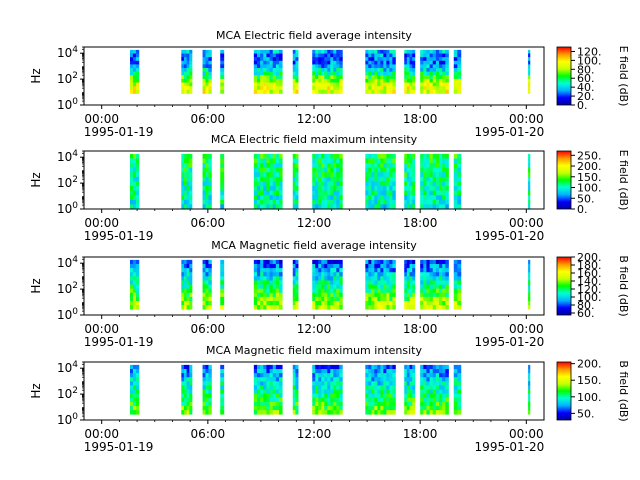 The image size is (640, 480). What do you see at coordinates (582, 105) in the screenshot?
I see `colorbar-tick-label: 0.` at bounding box center [582, 105].